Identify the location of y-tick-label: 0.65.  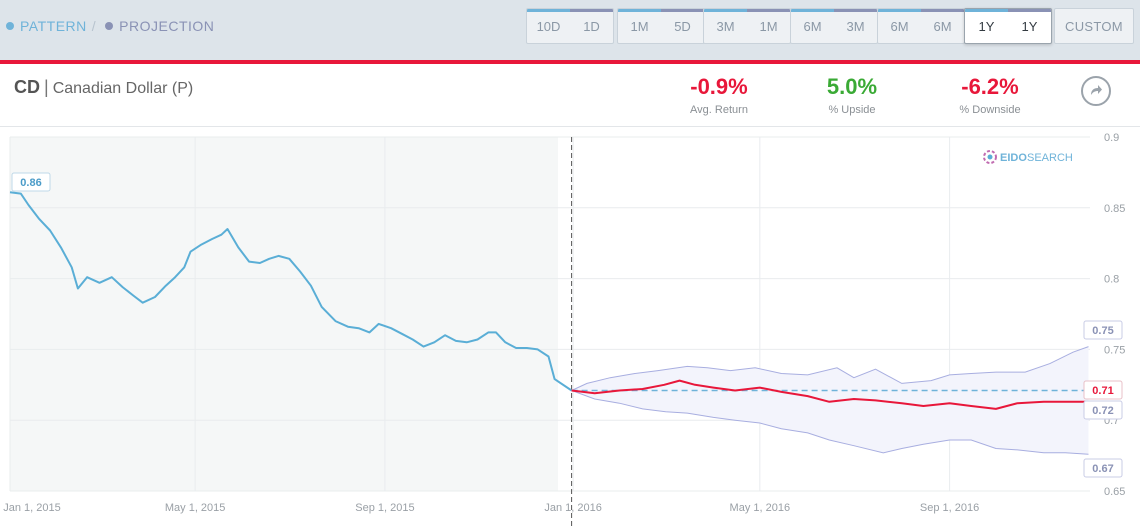
(1114, 492).